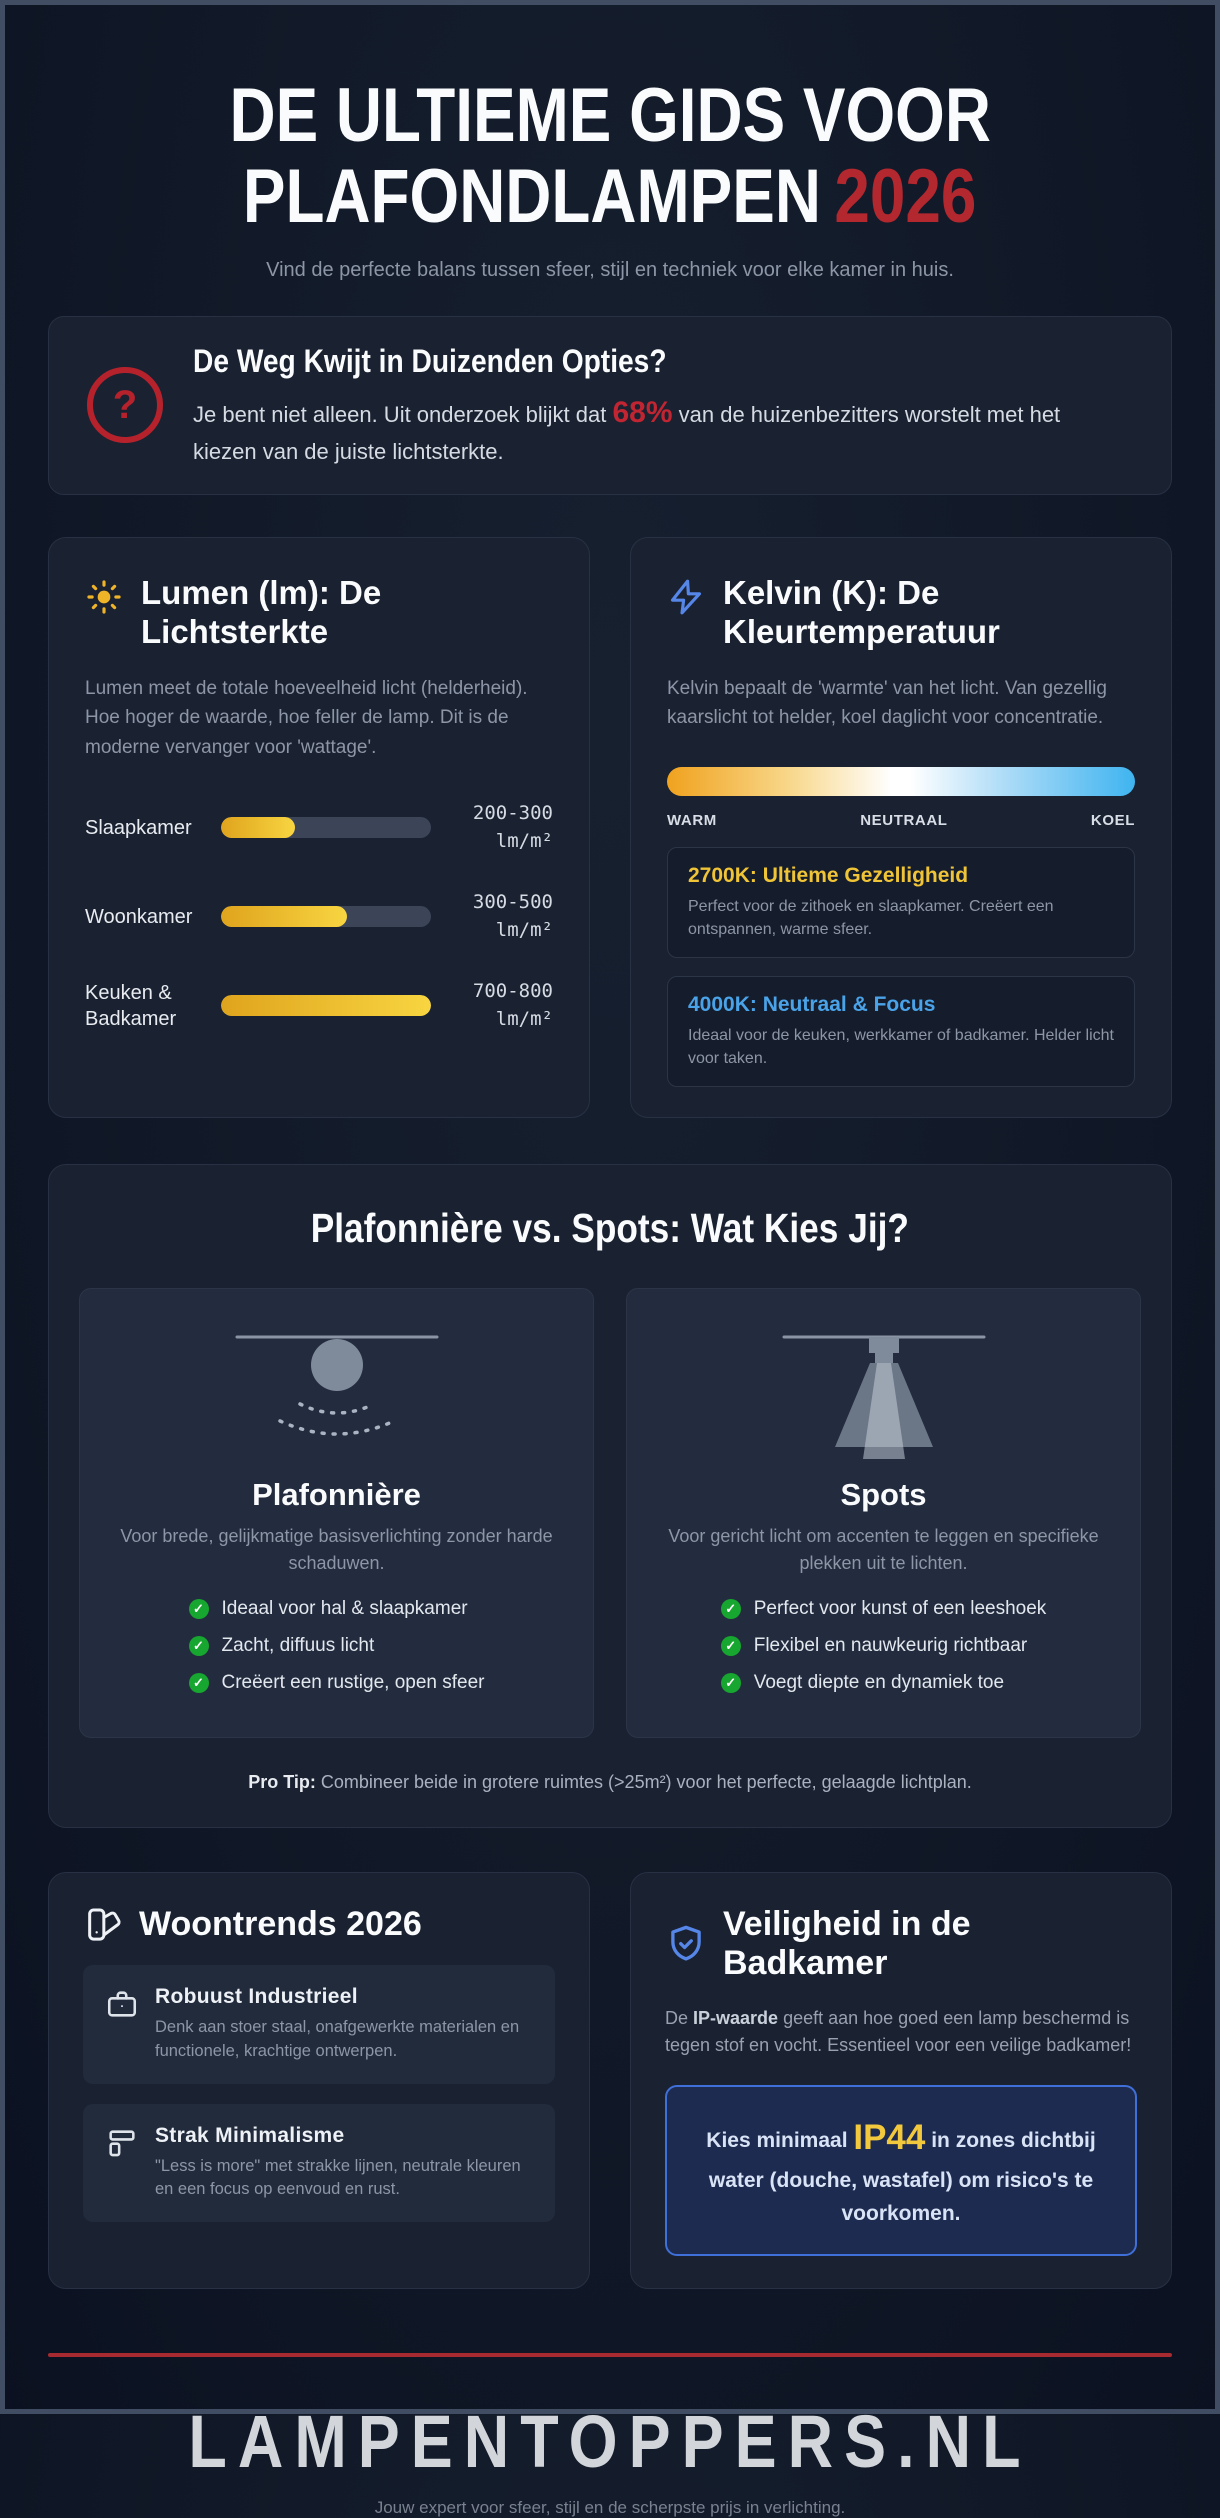 This screenshot has height=2518, width=1220. I want to click on safety-card-title: Veiligheid in de Badkamer, so click(847, 1943).